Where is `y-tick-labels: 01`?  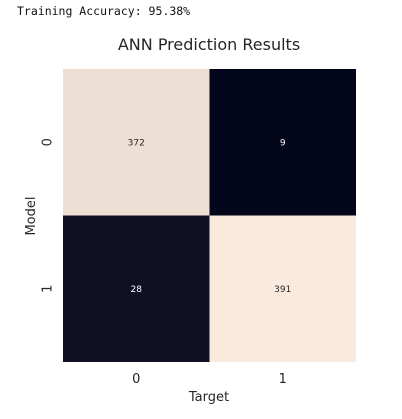 y-tick-labels: 01 is located at coordinates (48, 215).